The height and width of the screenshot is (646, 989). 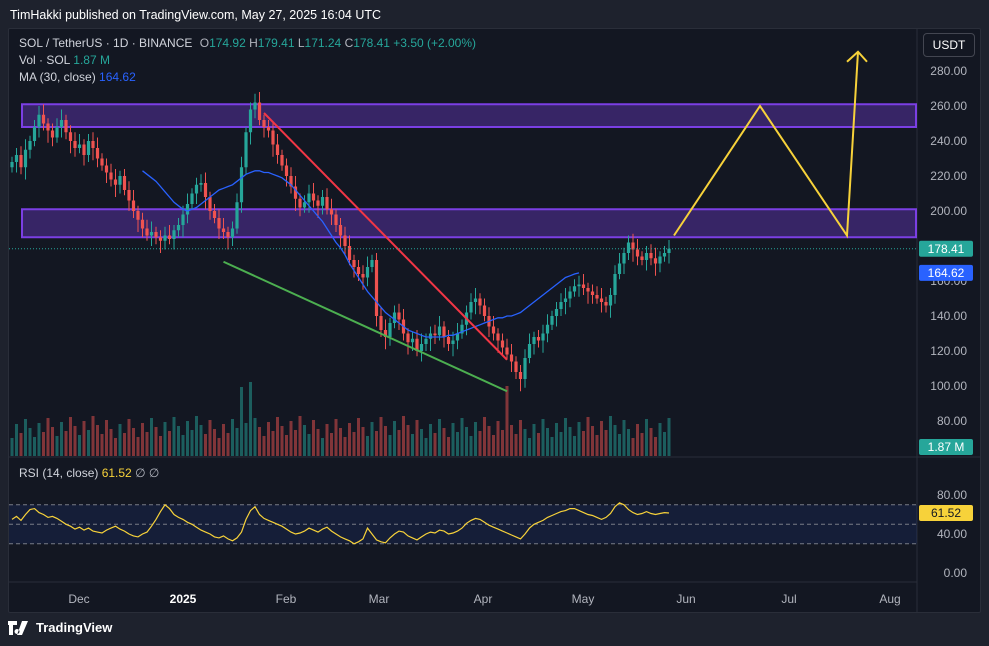 I want to click on volume-tag: 1.87 M, so click(x=946, y=447).